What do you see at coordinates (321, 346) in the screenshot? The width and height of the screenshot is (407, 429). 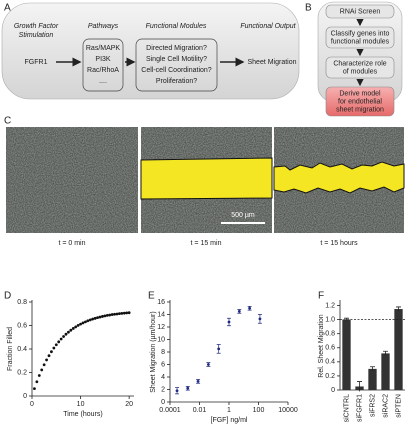 I see `y-axis-title: Rel. Sheet Migration` at bounding box center [321, 346].